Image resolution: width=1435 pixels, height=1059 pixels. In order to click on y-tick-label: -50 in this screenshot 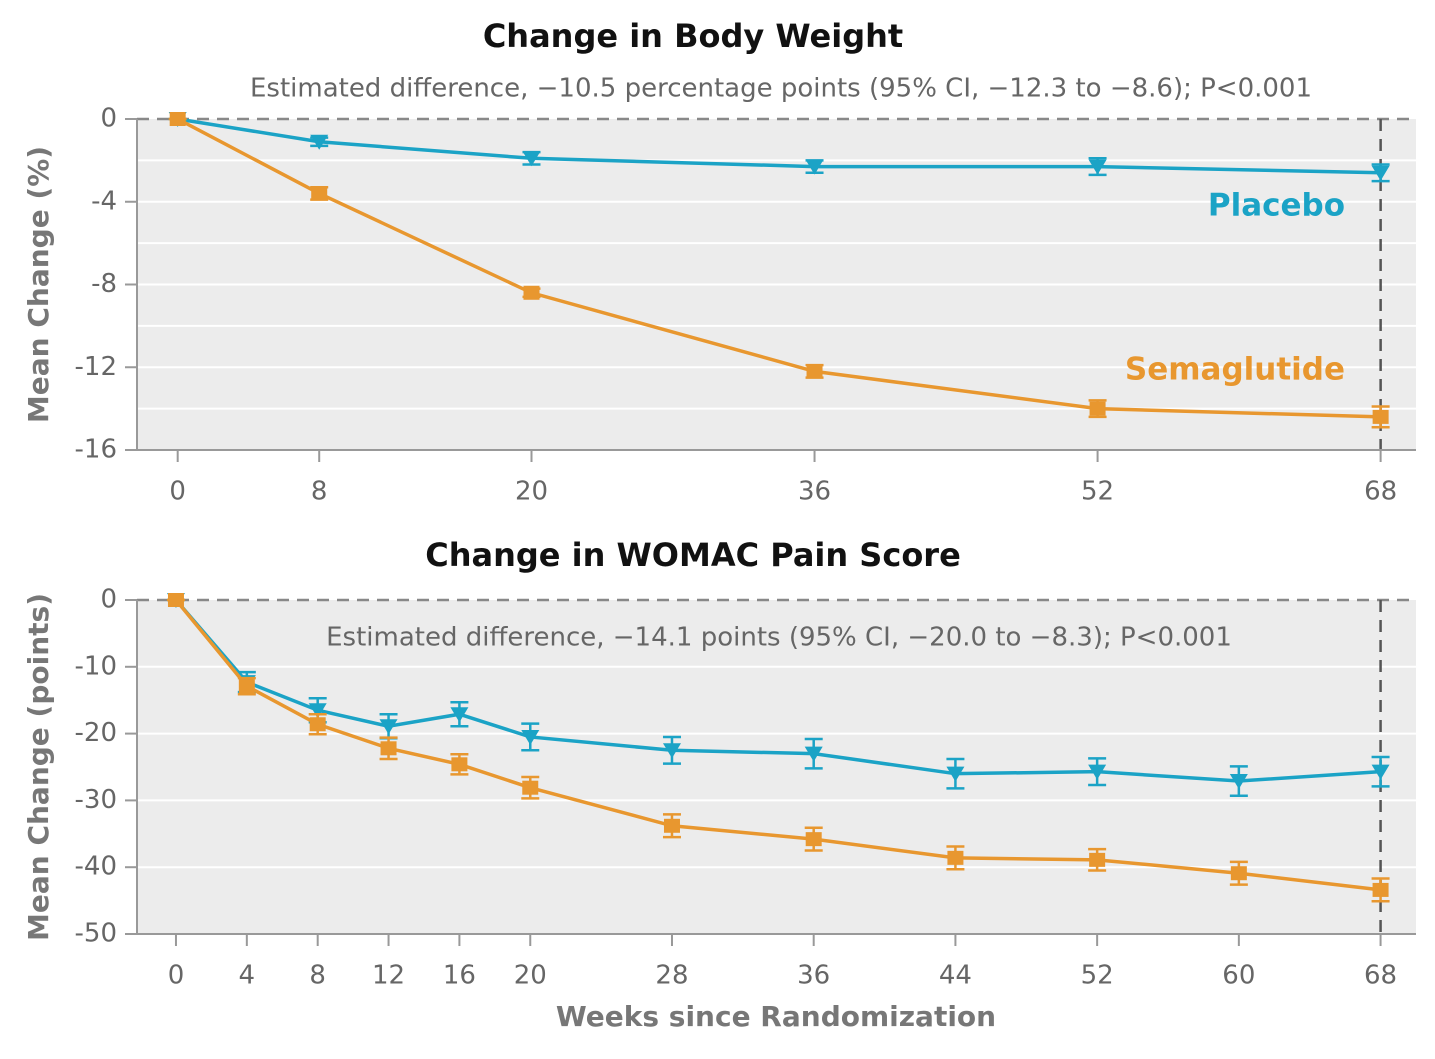, I will do `click(96, 934)`.